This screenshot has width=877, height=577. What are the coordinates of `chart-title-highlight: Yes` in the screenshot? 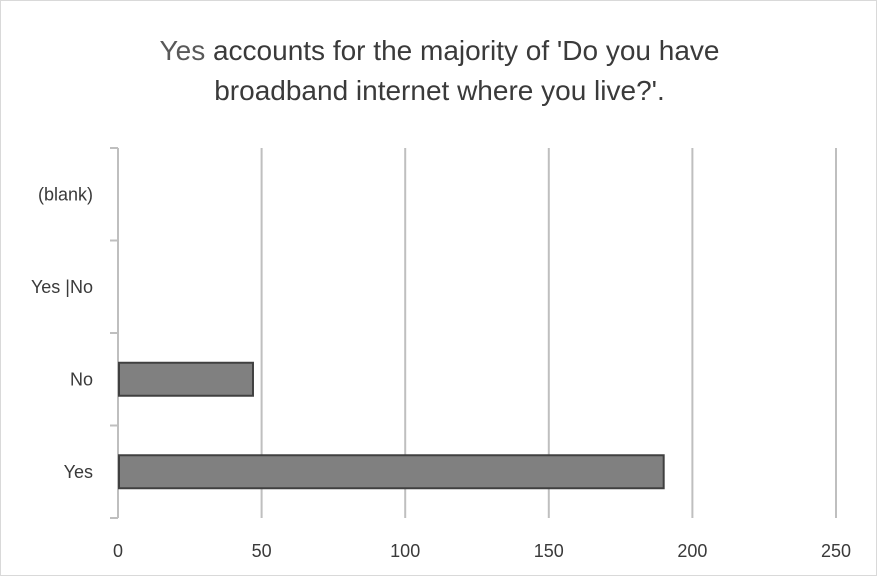 It's located at (182, 50).